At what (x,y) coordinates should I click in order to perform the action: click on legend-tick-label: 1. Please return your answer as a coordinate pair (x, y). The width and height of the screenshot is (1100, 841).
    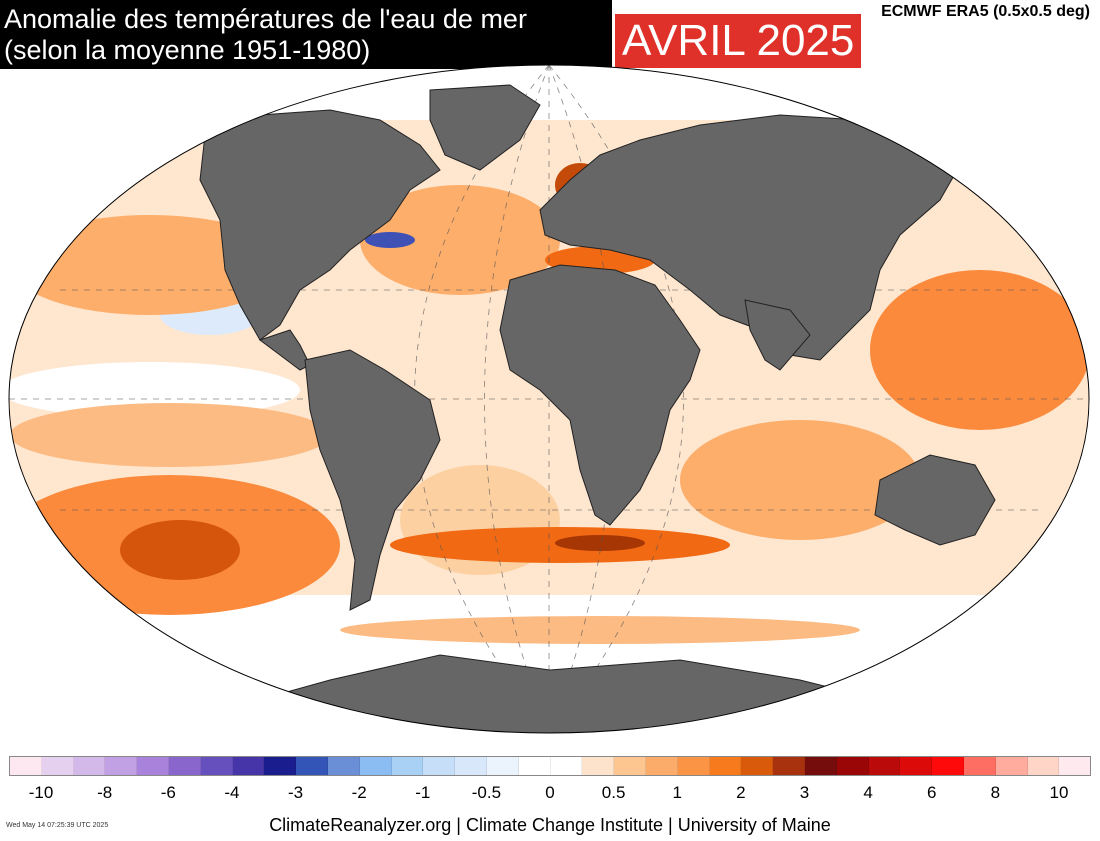
    Looking at the image, I should click on (677, 792).